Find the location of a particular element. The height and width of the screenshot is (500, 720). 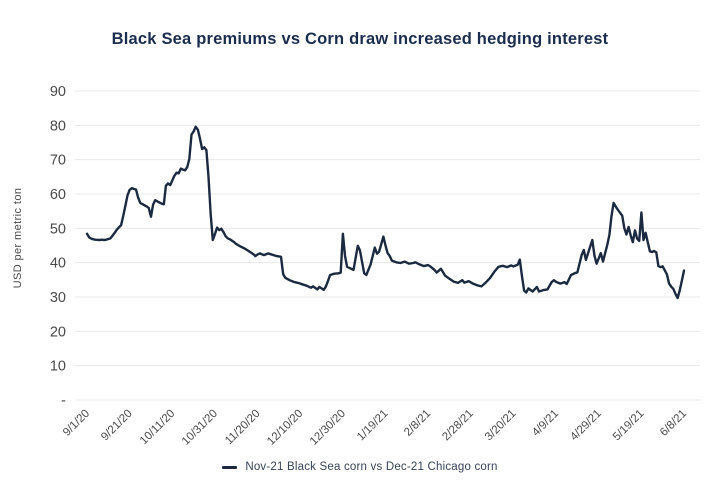

y-tick-label: 50 is located at coordinates (58, 229).